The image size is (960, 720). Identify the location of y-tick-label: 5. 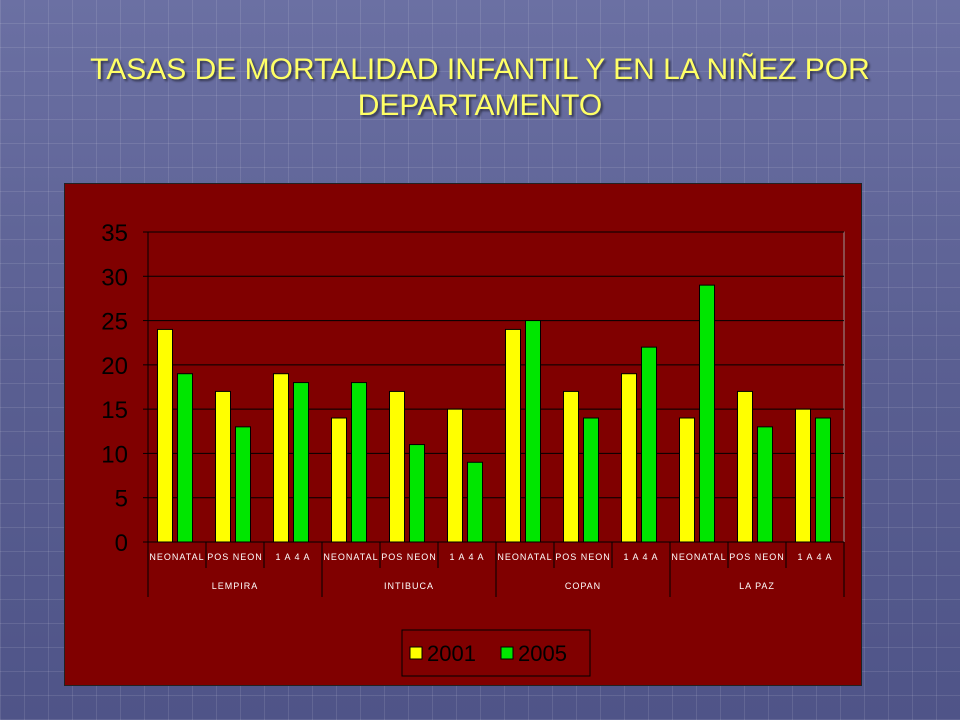
(121, 499).